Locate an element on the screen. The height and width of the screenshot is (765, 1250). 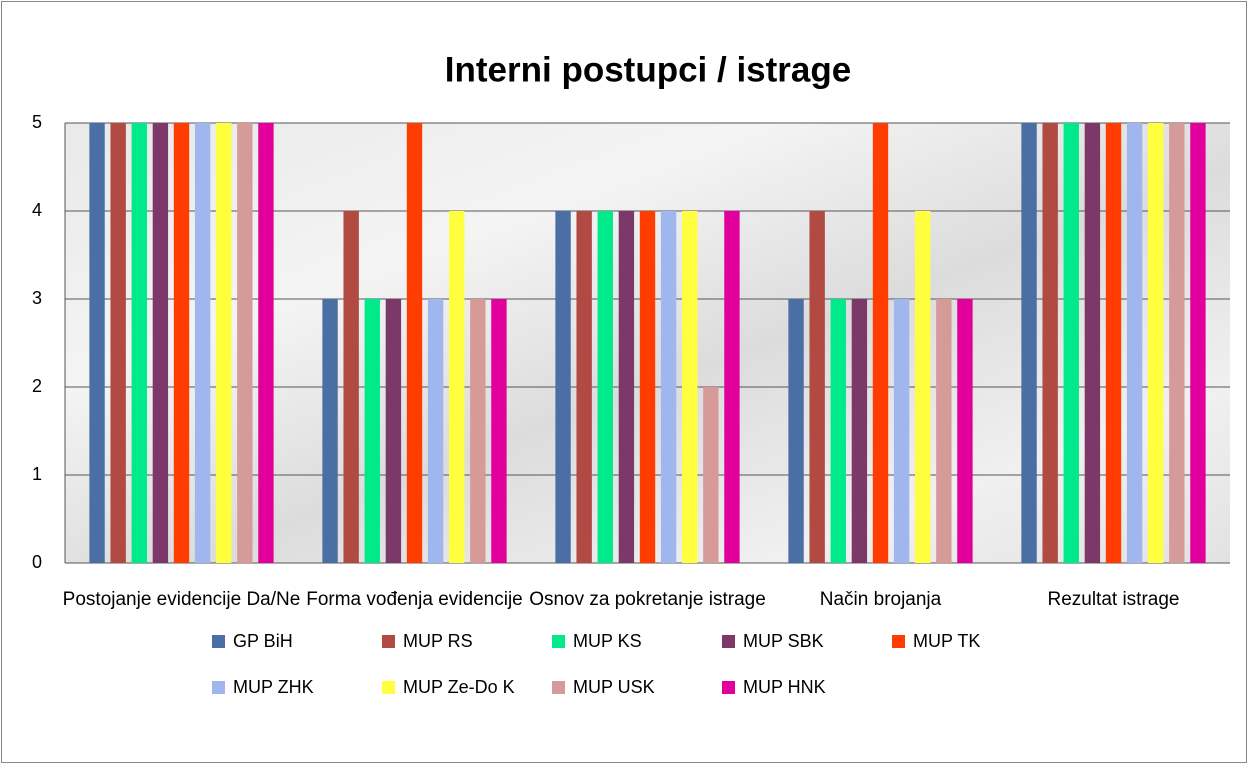
y-tick-label: 1 is located at coordinates (37, 474).